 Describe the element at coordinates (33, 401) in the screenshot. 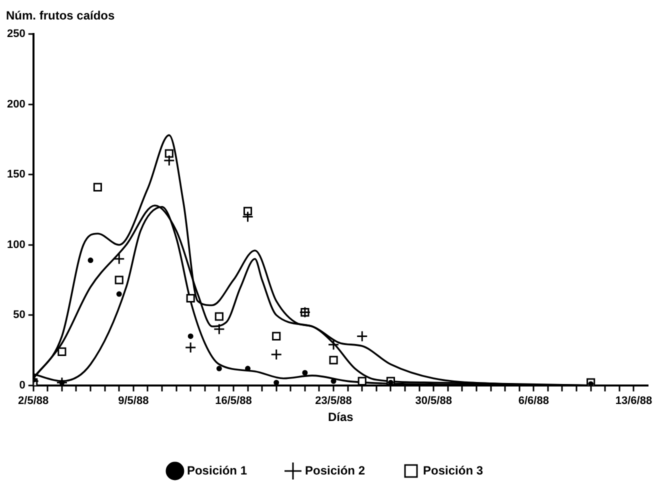

I see `x-tick-label: 2/5/88` at that location.